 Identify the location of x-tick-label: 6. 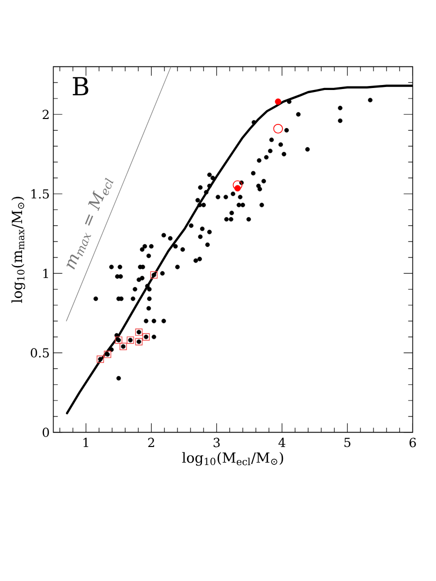
(413, 443).